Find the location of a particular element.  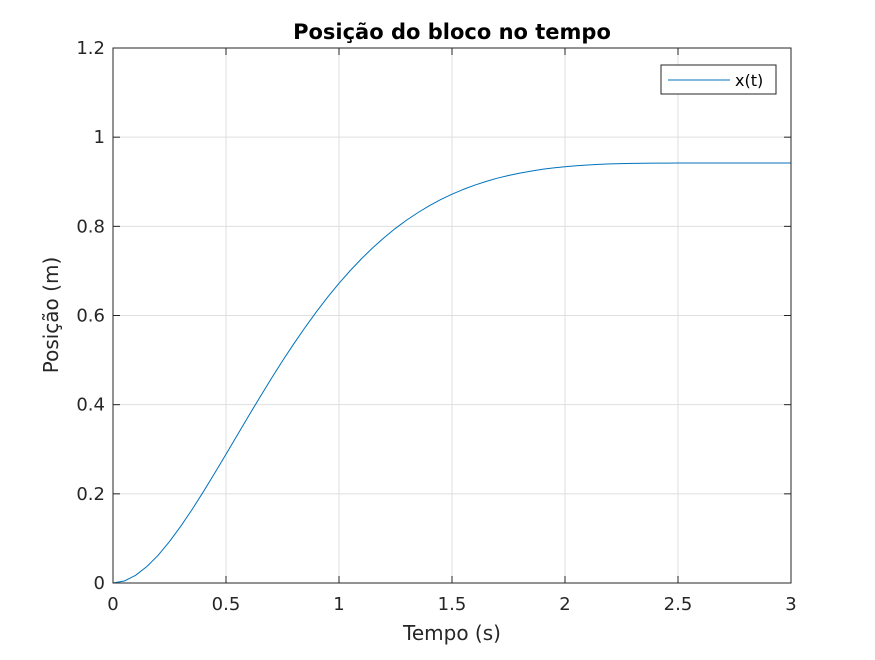

x-tick-label: 2 is located at coordinates (564, 604).